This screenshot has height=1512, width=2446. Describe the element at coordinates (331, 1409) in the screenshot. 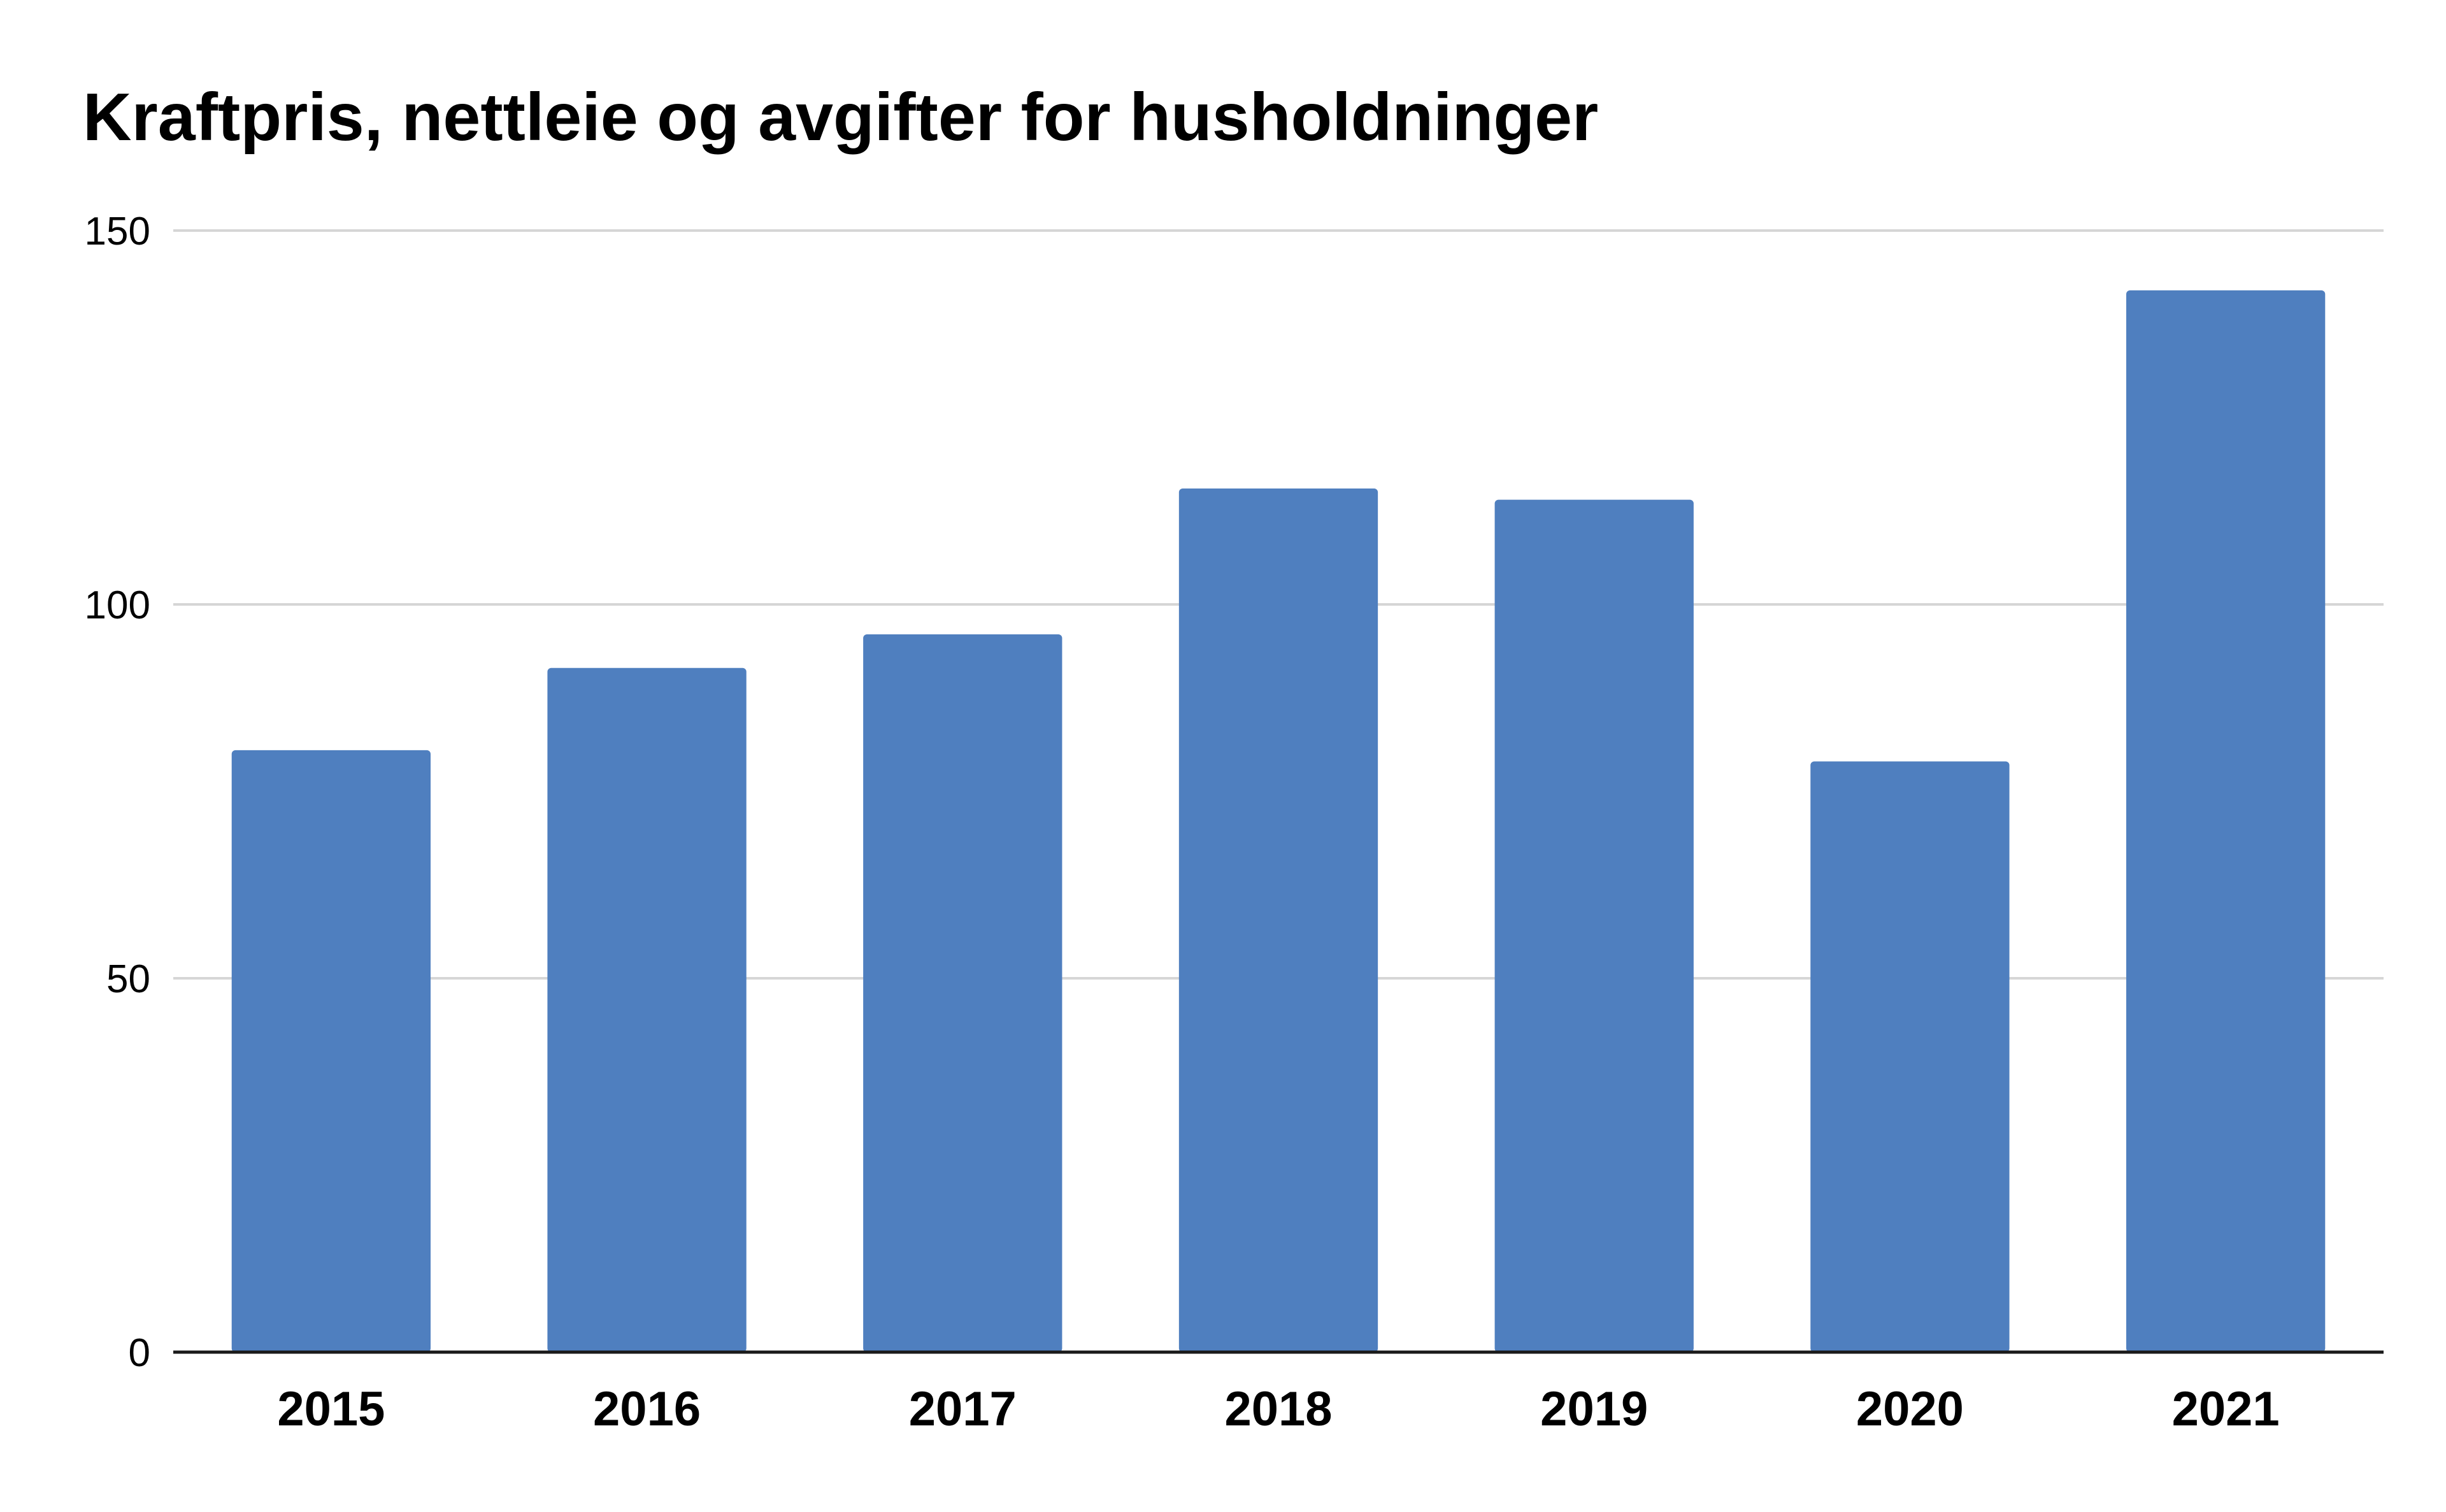

I see `x-tick-label: 2015` at that location.